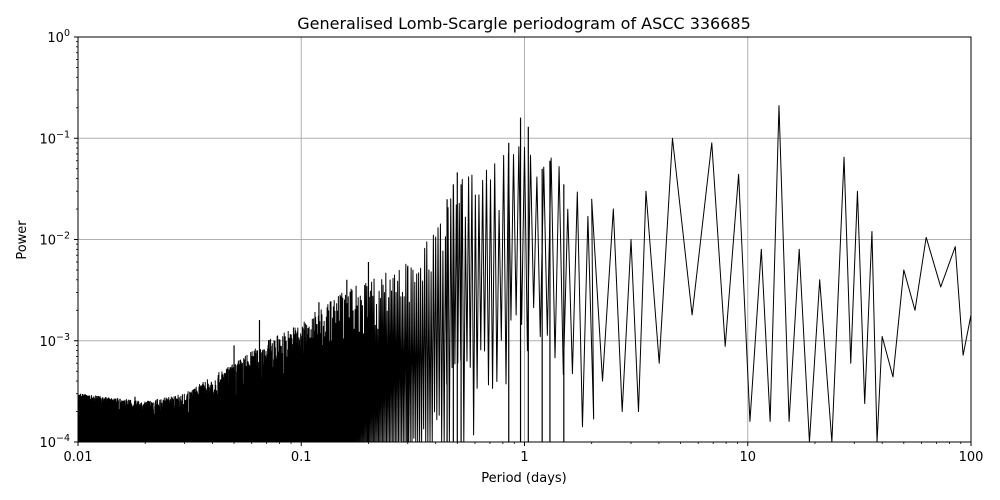 The width and height of the screenshot is (1000, 500). I want to click on x-tick-label: 0.01, so click(78, 457).